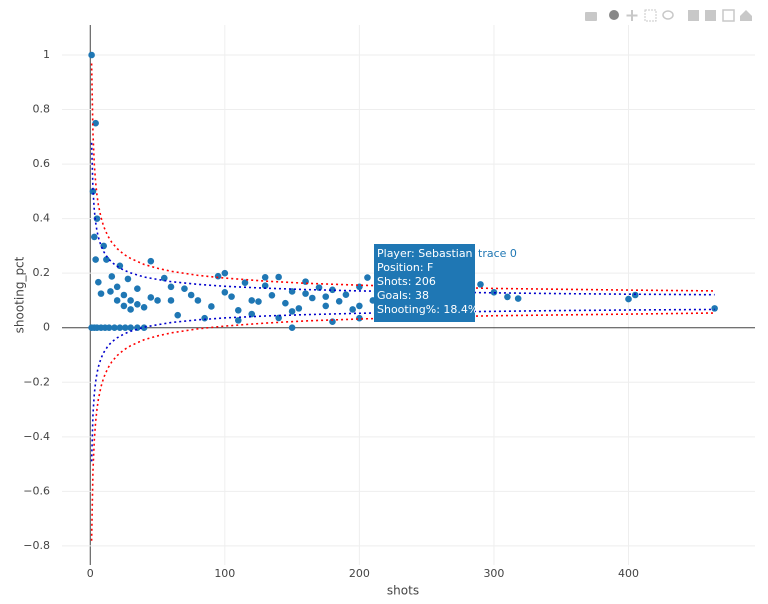 Image resolution: width=768 pixels, height=604 pixels. I want to click on pan-icon, so click(632, 15).